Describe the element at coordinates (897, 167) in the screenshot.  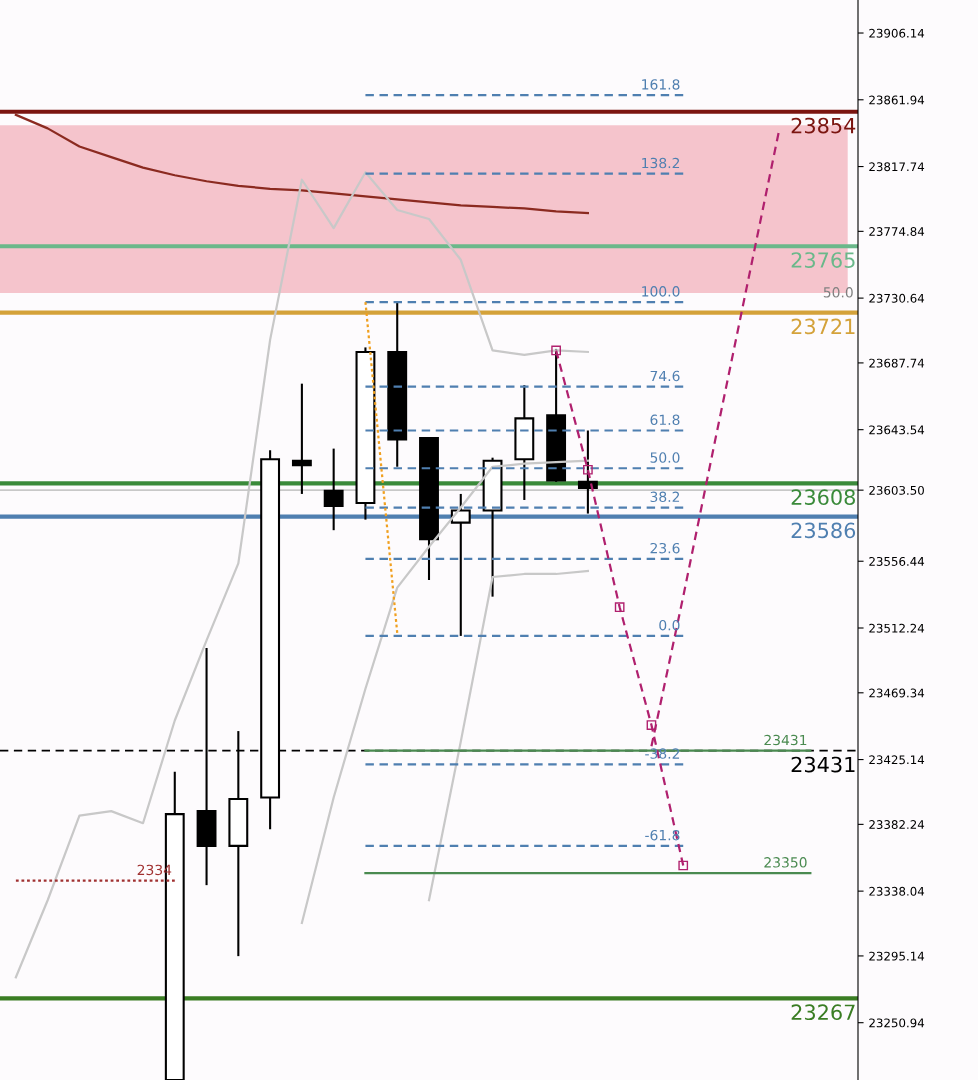
I see `y-tick-label: 23817.74` at that location.